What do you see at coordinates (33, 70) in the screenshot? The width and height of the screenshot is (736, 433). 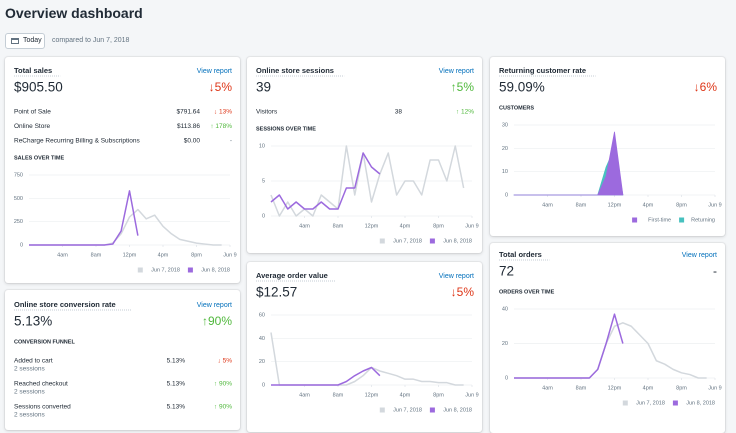 I see `card-title: Total sales` at bounding box center [33, 70].